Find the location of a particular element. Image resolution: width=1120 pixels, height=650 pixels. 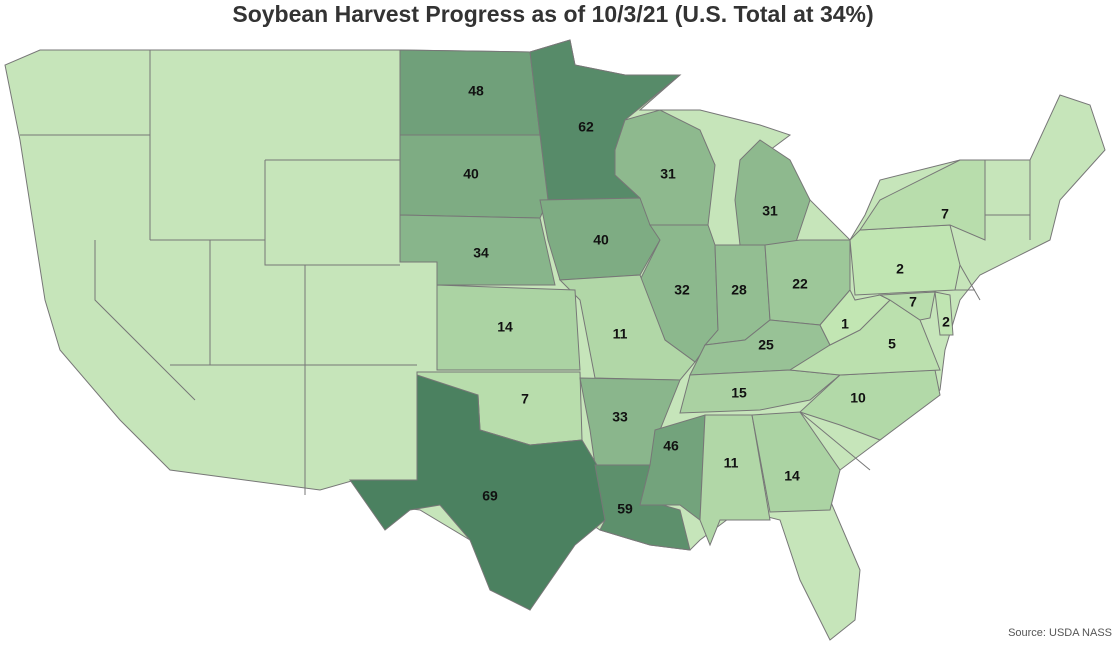

state-value-label: 62 is located at coordinates (586, 127).